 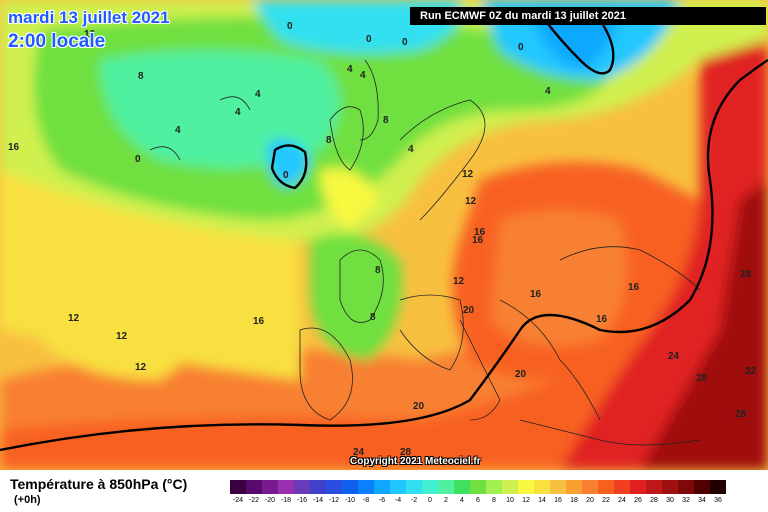 What do you see at coordinates (654, 500) in the screenshot?
I see `scale-label: 28` at bounding box center [654, 500].